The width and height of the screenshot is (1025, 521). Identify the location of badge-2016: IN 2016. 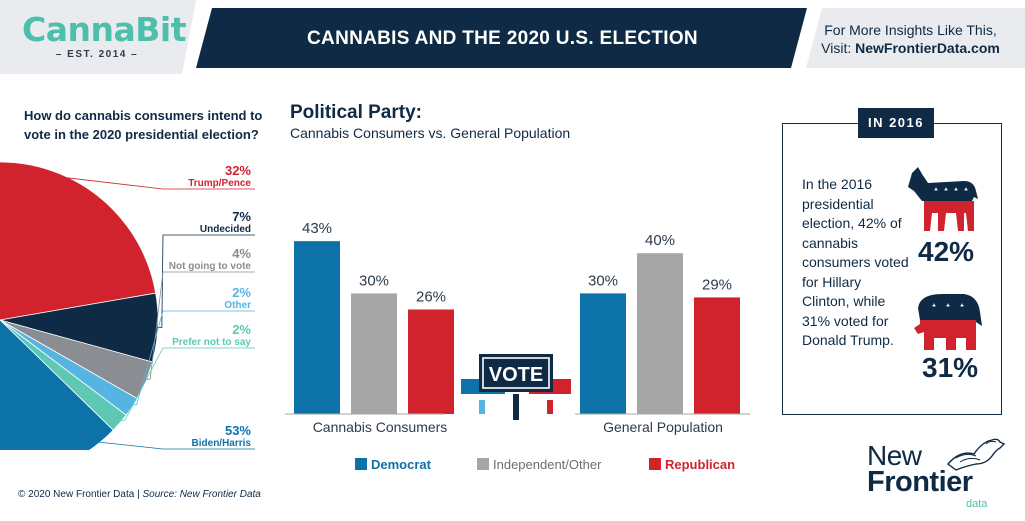
(896, 123).